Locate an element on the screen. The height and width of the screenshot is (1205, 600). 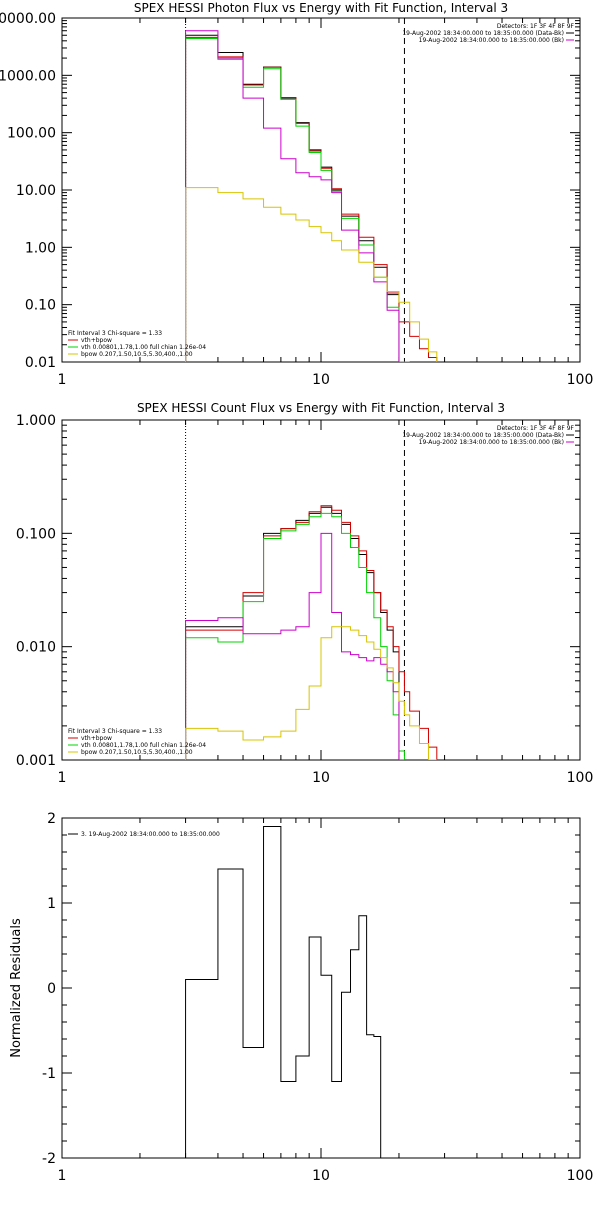
y-tick-label: 1 is located at coordinates (51, 904).